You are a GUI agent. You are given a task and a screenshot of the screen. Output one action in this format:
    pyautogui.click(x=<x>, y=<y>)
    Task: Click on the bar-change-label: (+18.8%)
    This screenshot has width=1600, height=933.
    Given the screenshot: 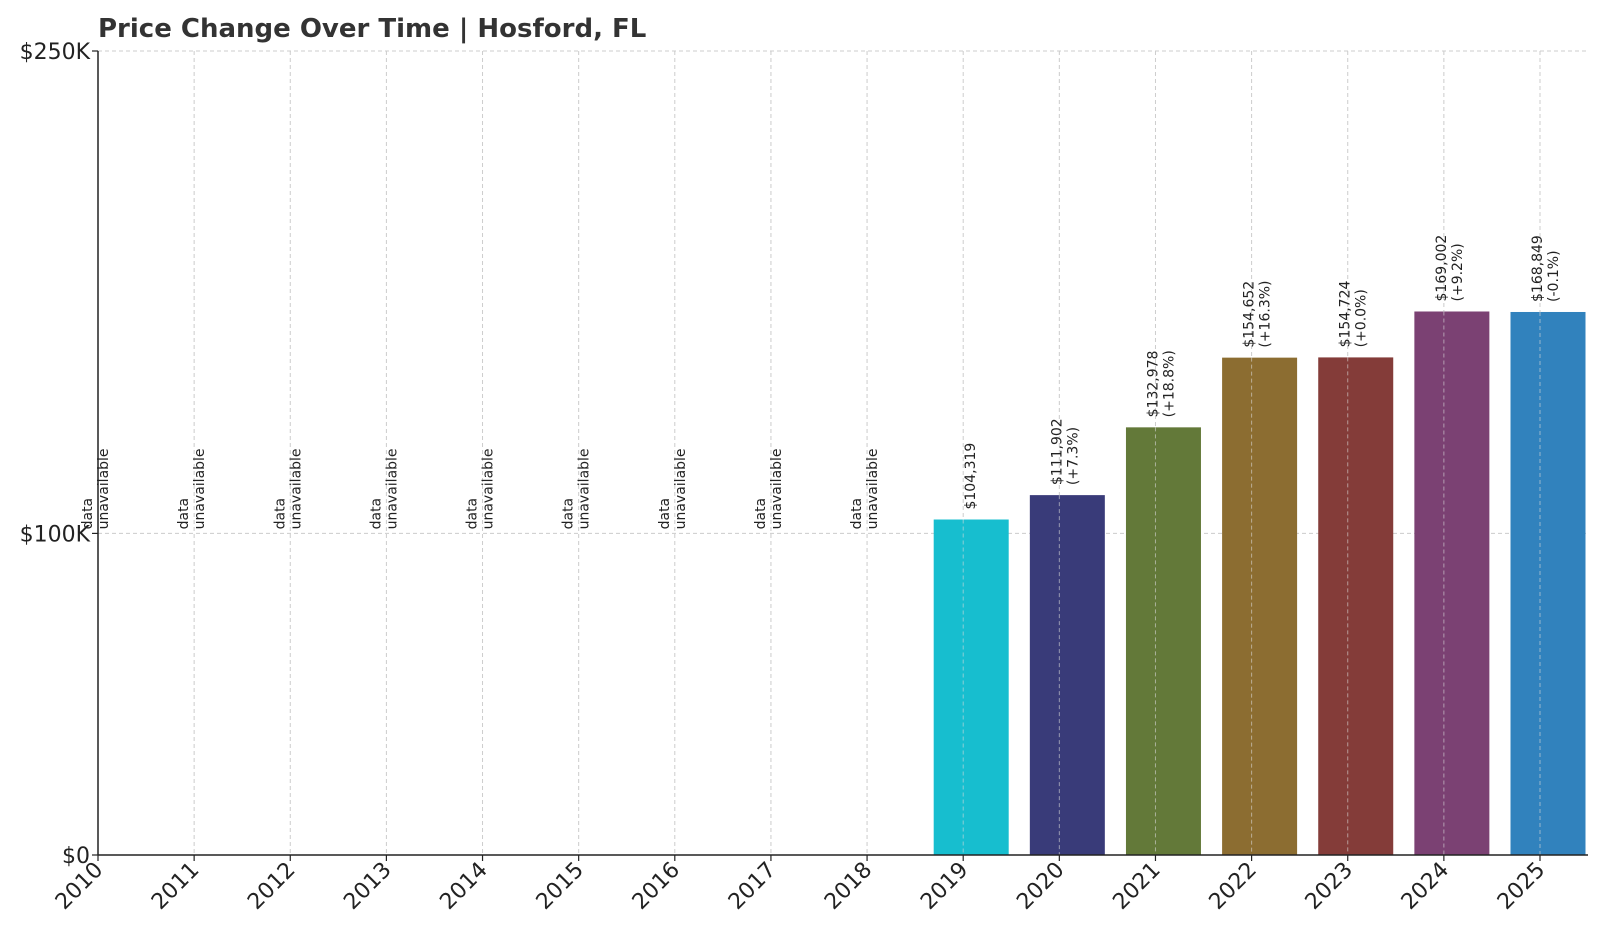 What is the action you would take?
    pyautogui.click(x=1169, y=383)
    